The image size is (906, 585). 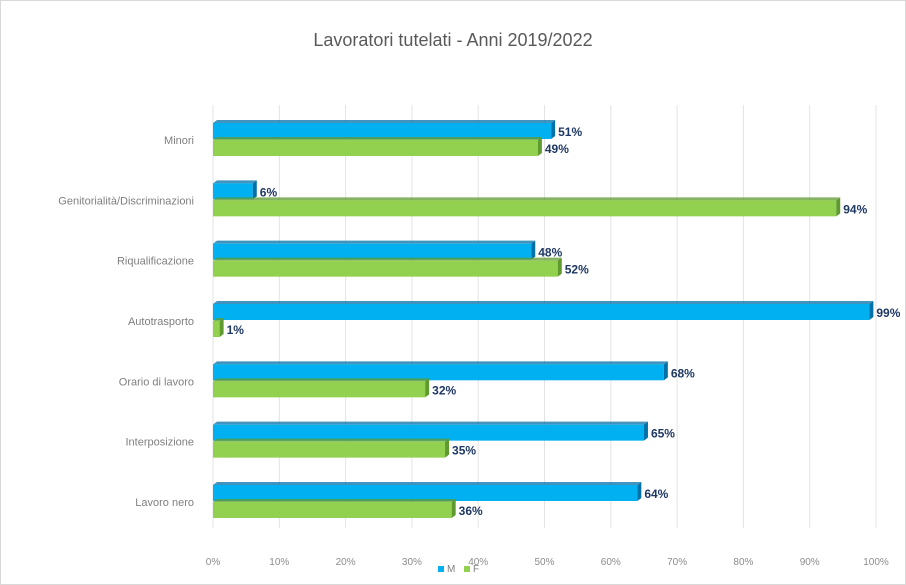 I want to click on data-label: 32%, so click(x=444, y=390).